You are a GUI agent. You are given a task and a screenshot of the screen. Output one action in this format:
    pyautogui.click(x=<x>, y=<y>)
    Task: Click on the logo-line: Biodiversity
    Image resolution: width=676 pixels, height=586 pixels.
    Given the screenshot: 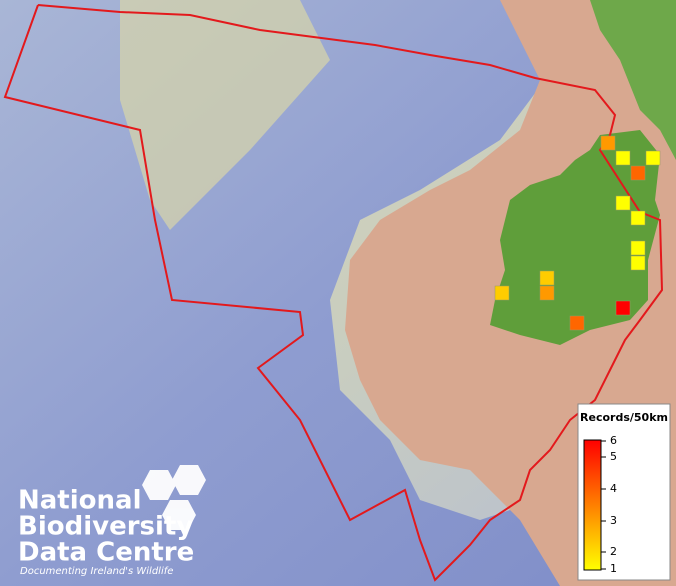 What is the action you would take?
    pyautogui.click(x=105, y=527)
    